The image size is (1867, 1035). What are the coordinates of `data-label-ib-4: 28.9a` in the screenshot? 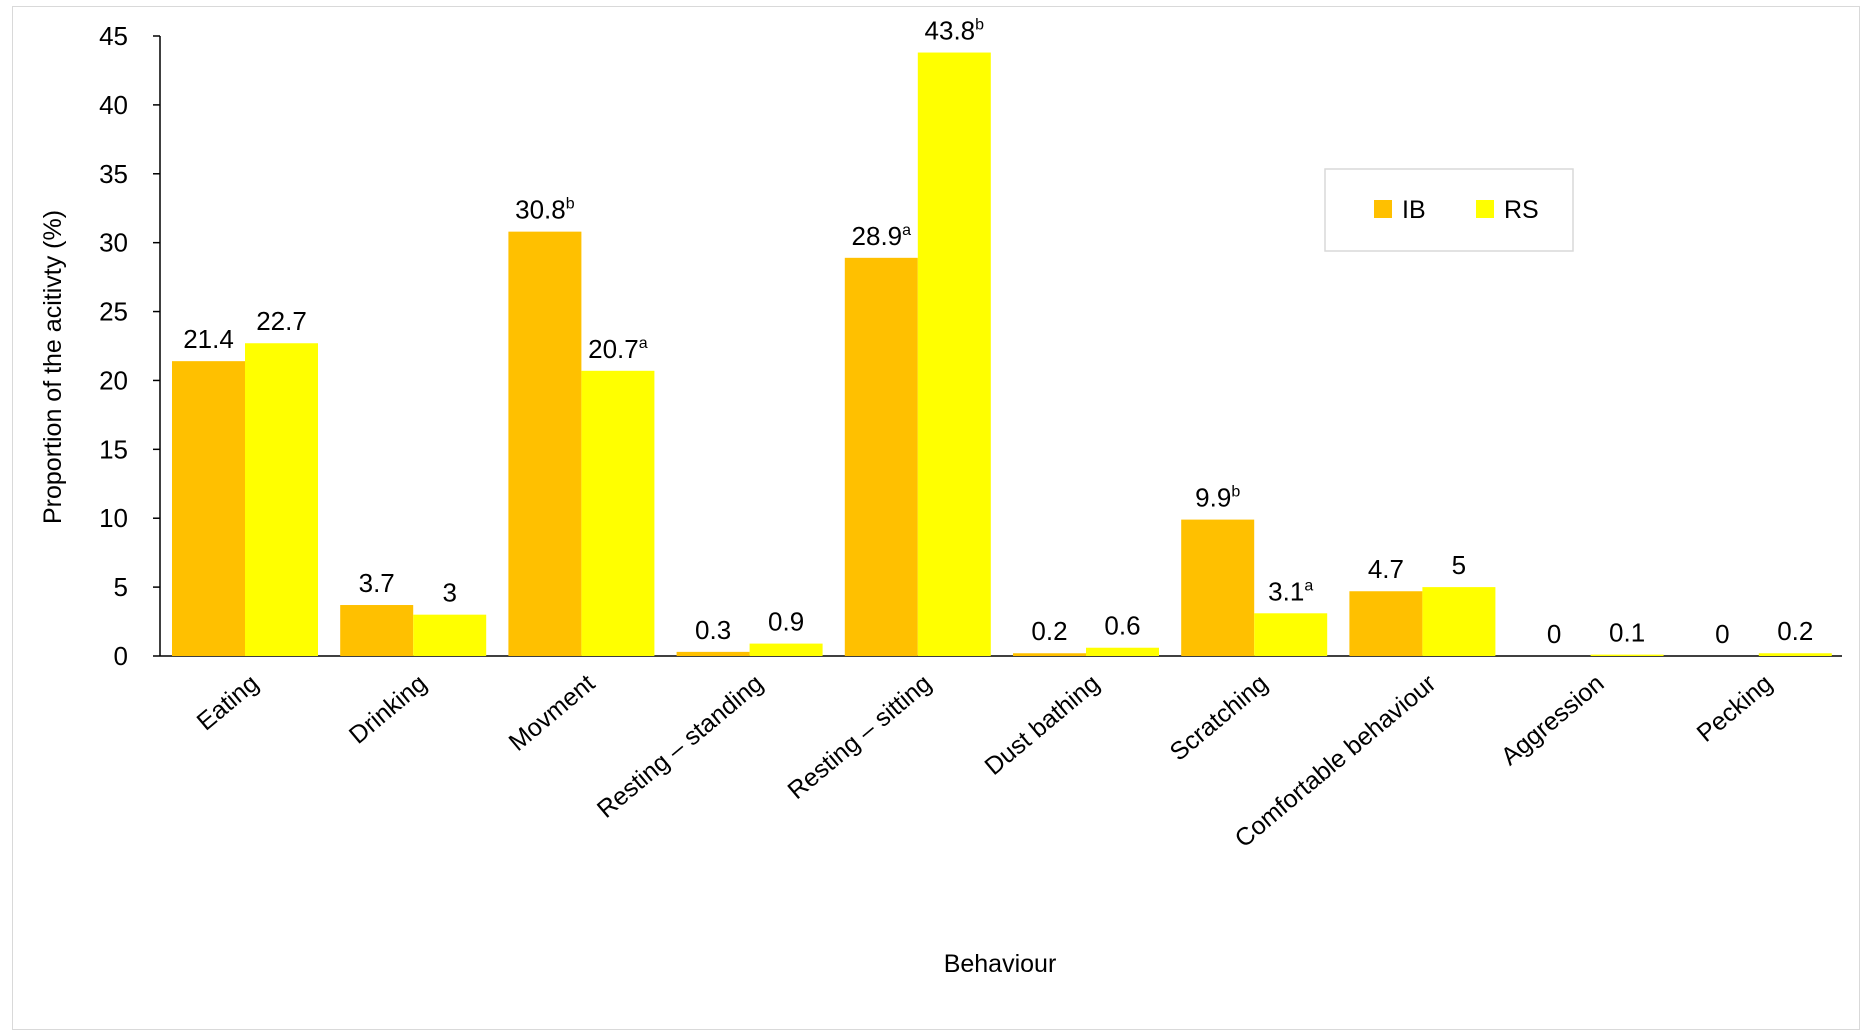 It's located at (882, 236).